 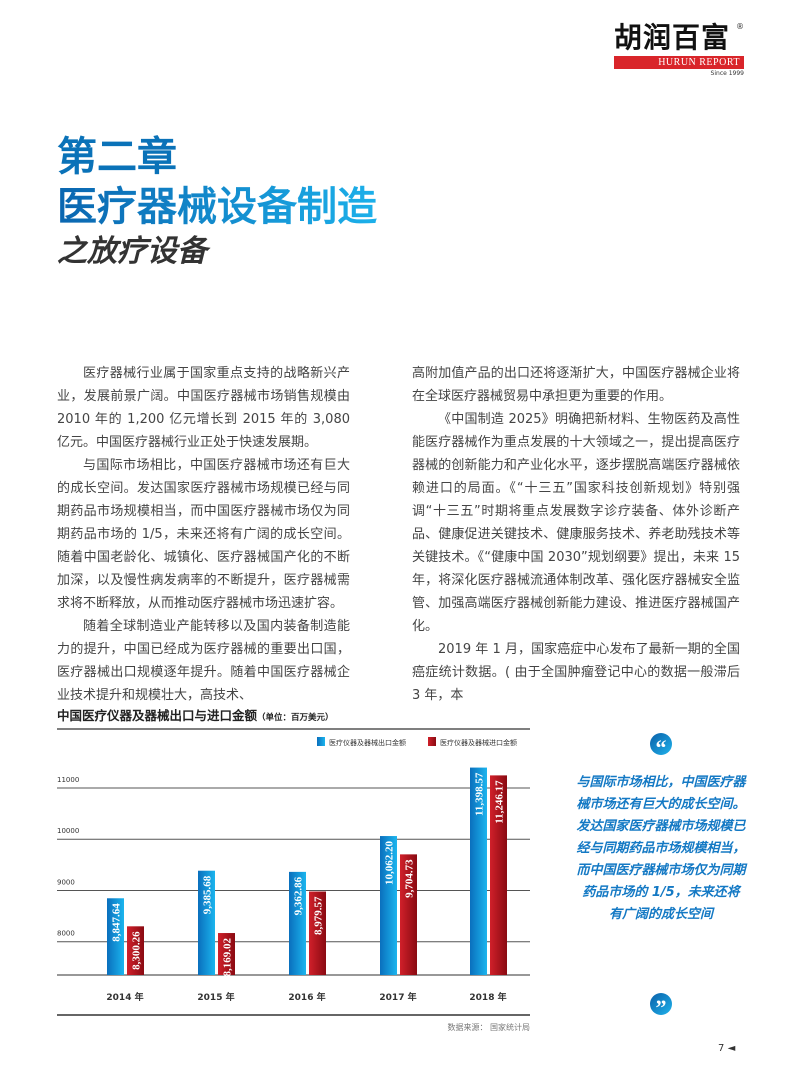 What do you see at coordinates (417, 742) in the screenshot?
I see `legend: 医疗仪器及器械出口金额 医疗仪器及器械进口金额` at bounding box center [417, 742].